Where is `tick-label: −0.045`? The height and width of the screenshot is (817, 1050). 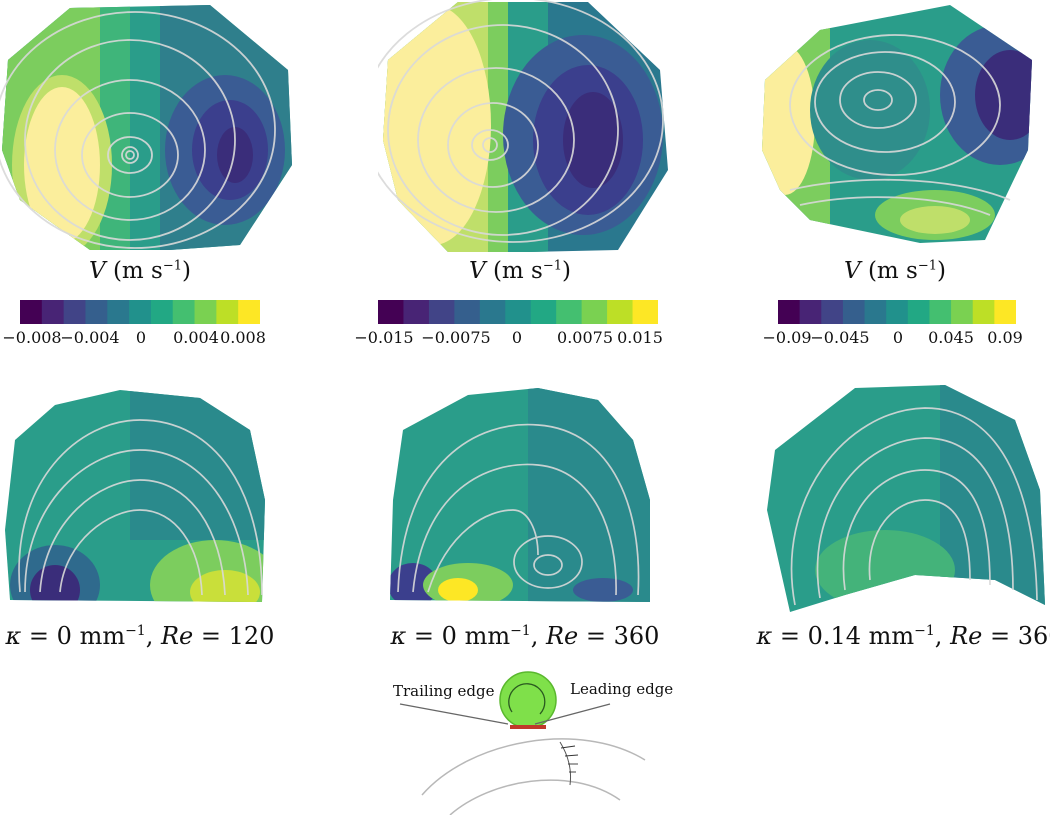
tick-label: −0.045 is located at coordinates (840, 337).